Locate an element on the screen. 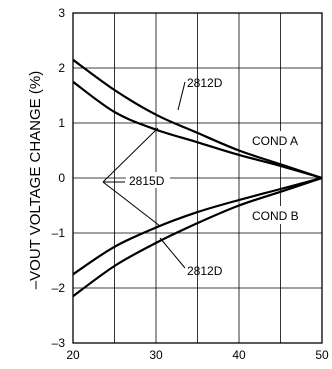  y-tick-label: 2 is located at coordinates (61, 68).